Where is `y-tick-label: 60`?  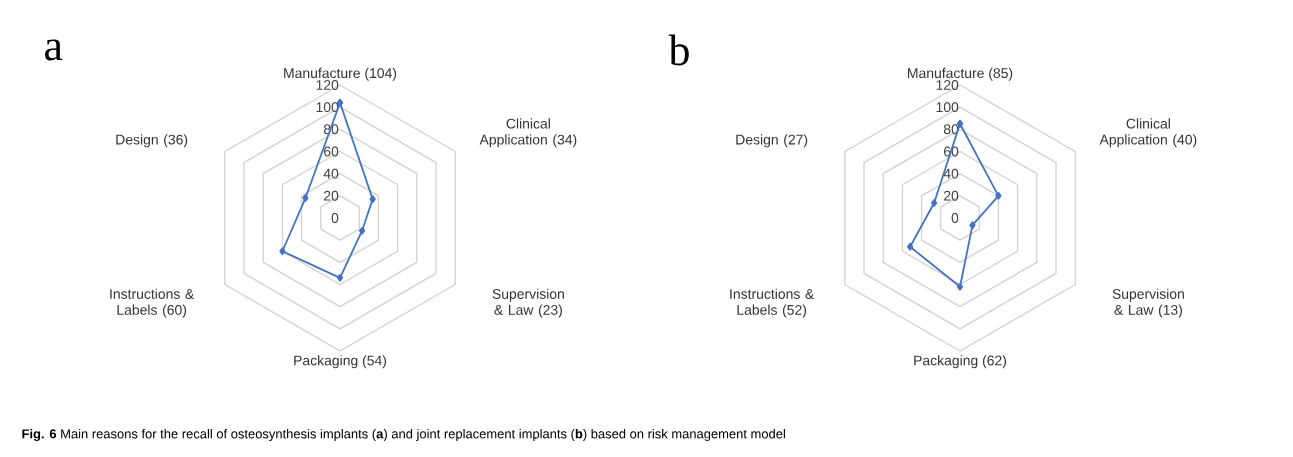
y-tick-label: 60 is located at coordinates (331, 151).